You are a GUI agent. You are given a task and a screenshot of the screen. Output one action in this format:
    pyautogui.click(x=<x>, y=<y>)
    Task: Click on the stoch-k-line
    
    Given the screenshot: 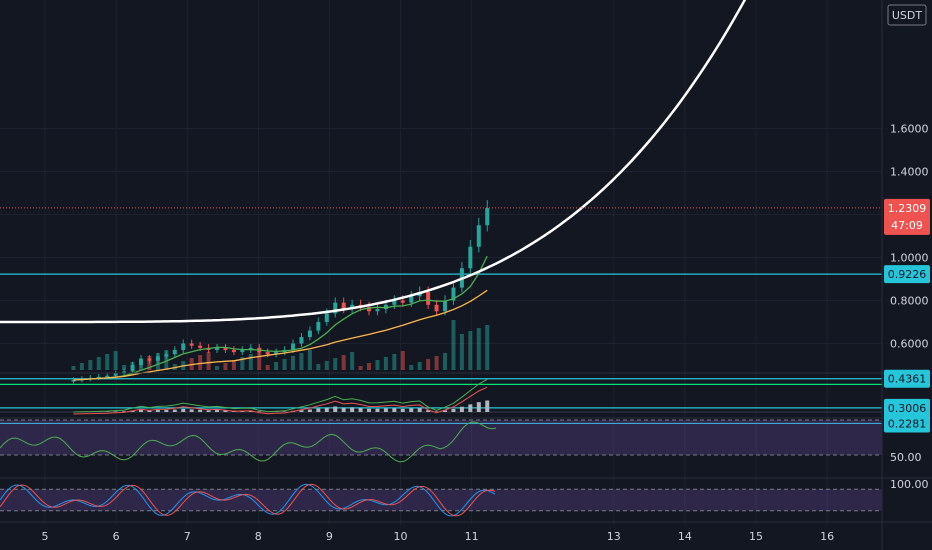 What is the action you would take?
    pyautogui.click(x=248, y=500)
    